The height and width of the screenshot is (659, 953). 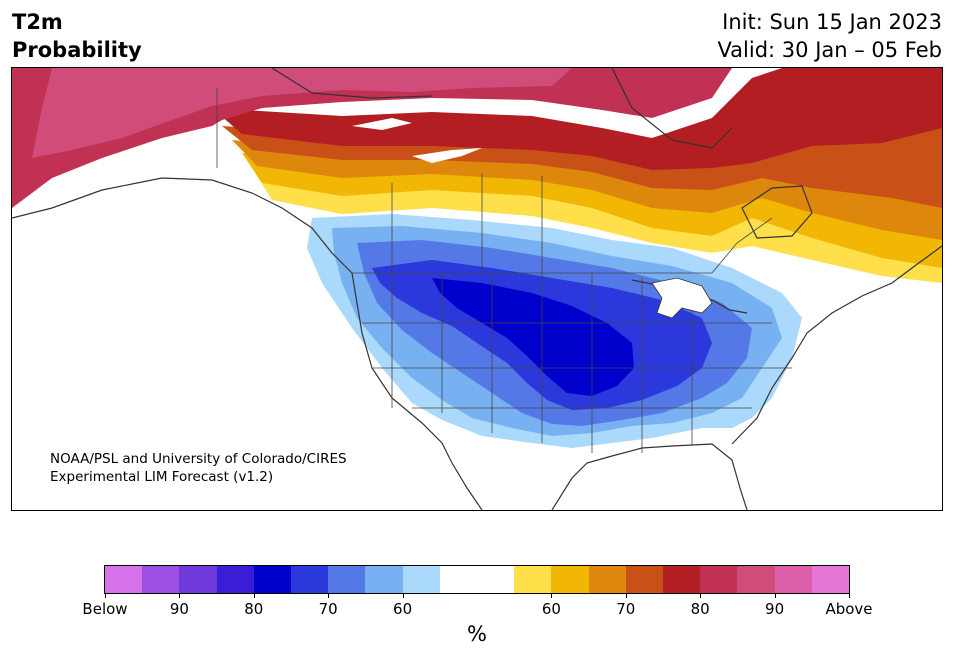 I want to click on init-date: Init: Sun 15 Jan 2023, so click(x=832, y=22).